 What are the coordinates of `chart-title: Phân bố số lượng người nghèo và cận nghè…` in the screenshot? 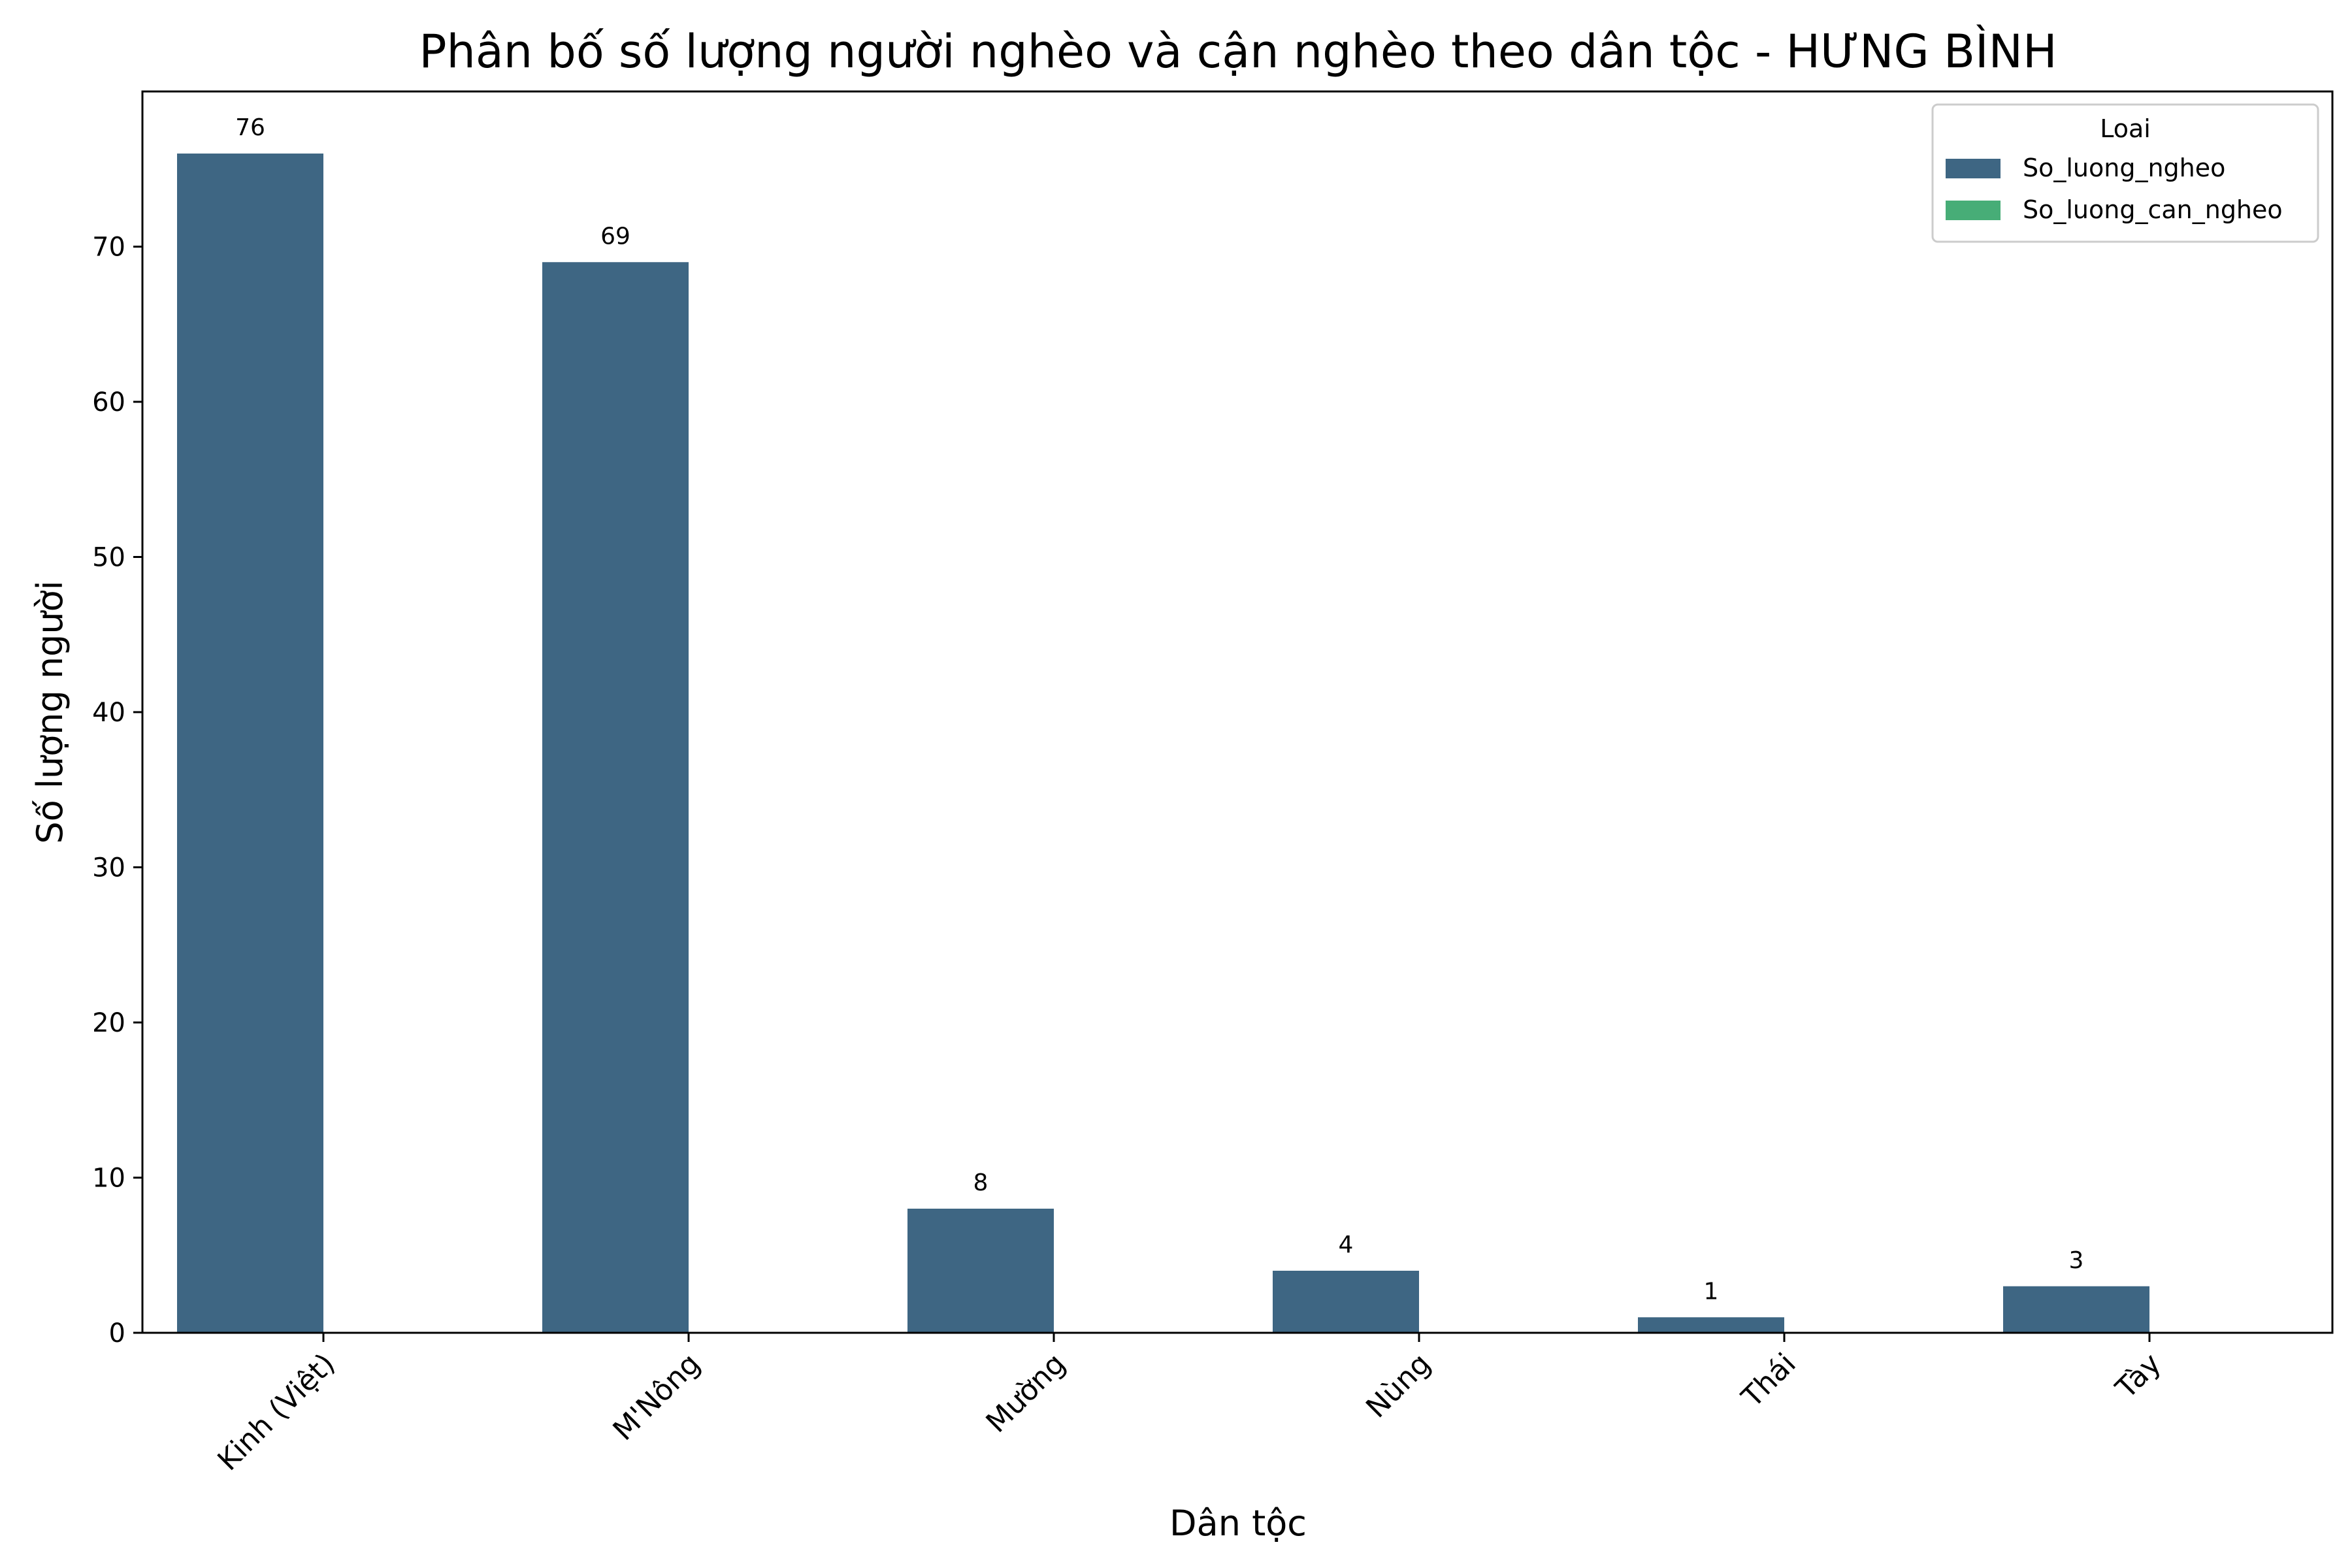 It's located at (1238, 51).